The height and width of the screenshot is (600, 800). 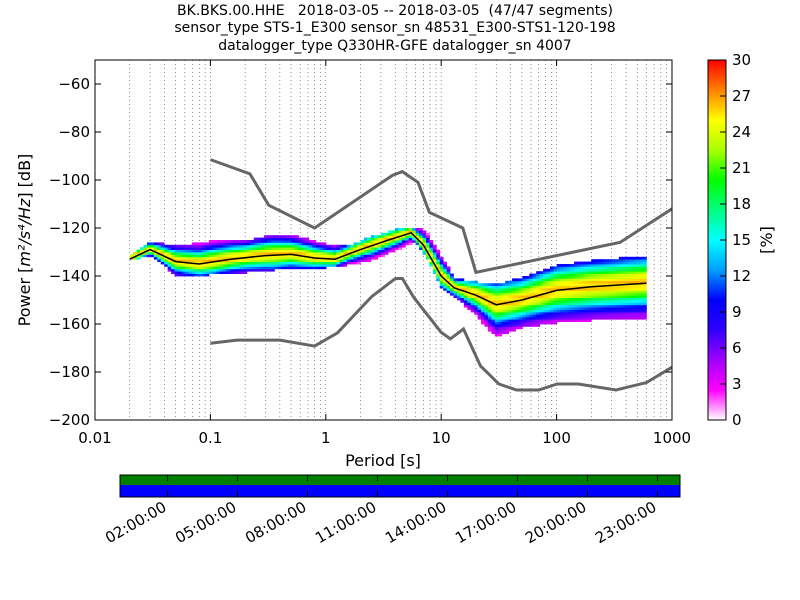 I want to click on time-tick-label: 05:00:00, so click(x=205, y=522).